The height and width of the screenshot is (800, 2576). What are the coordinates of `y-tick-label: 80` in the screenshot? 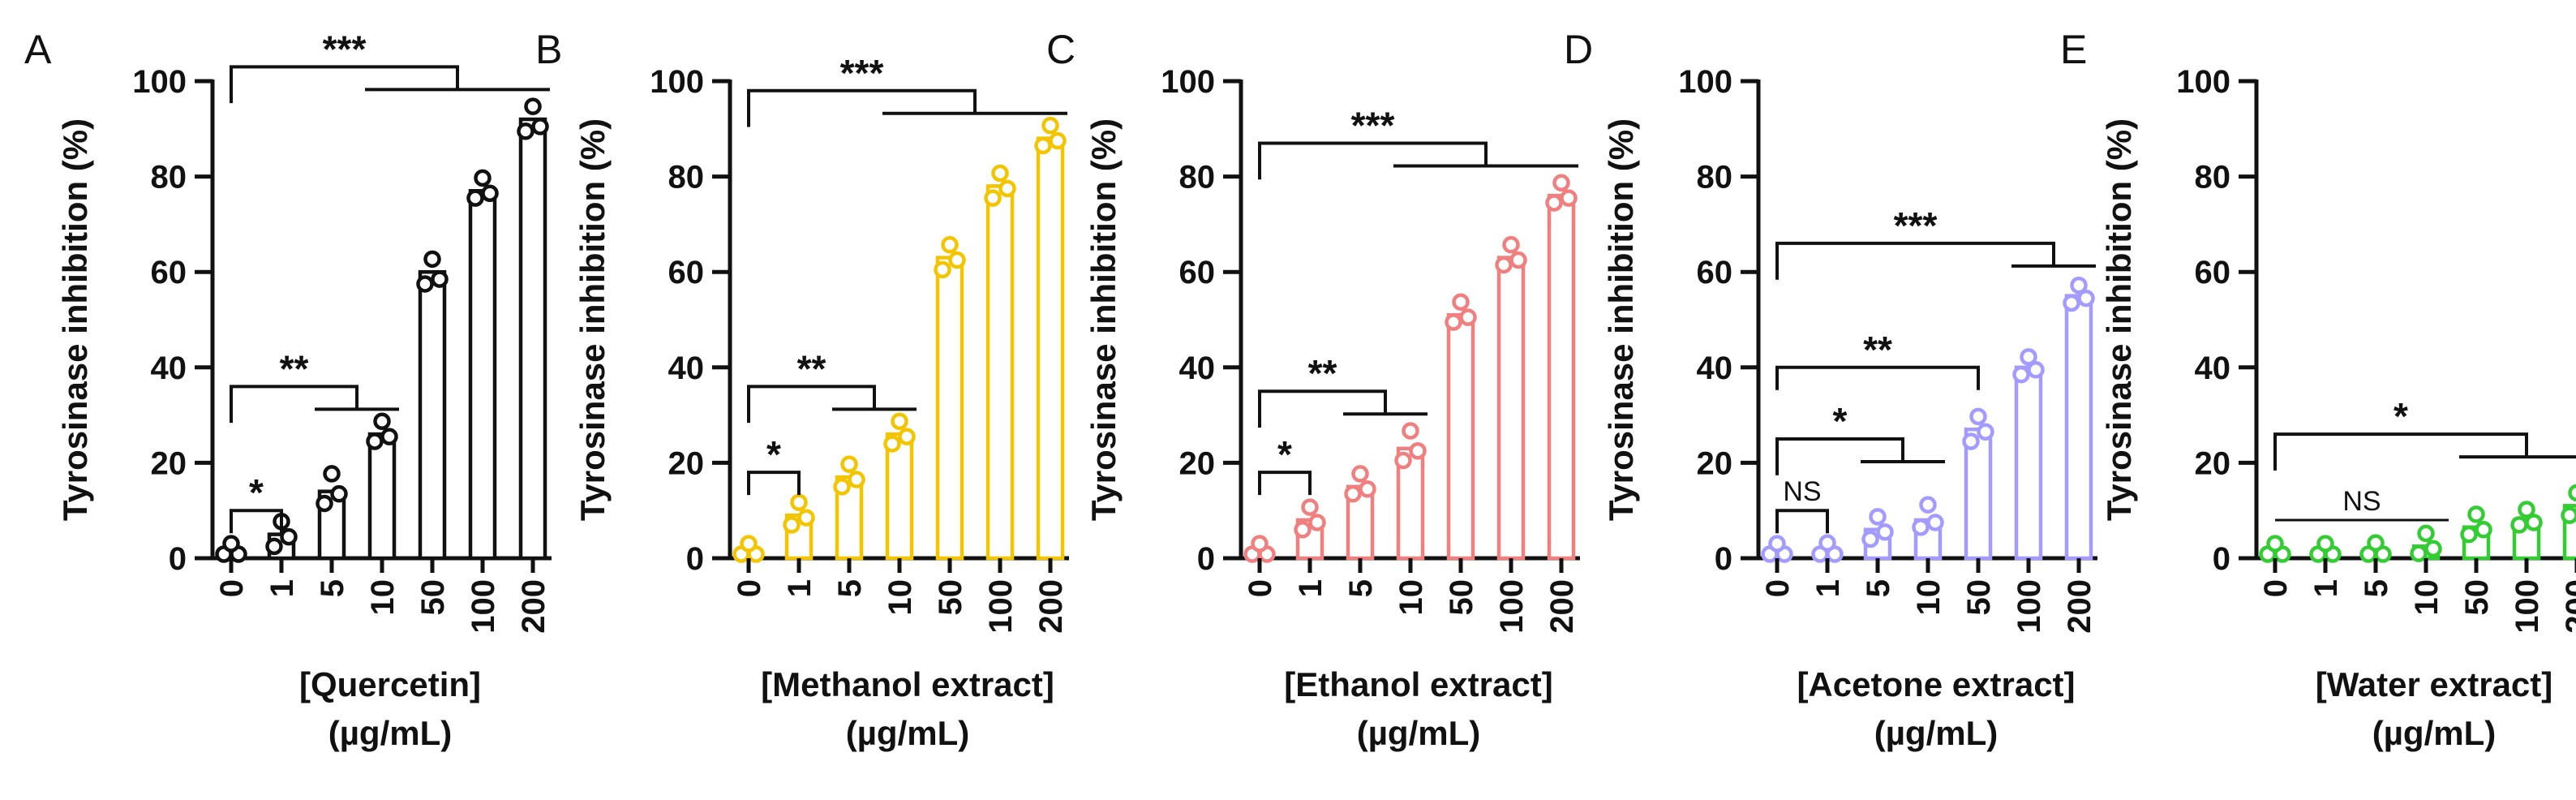 It's located at (2213, 178).